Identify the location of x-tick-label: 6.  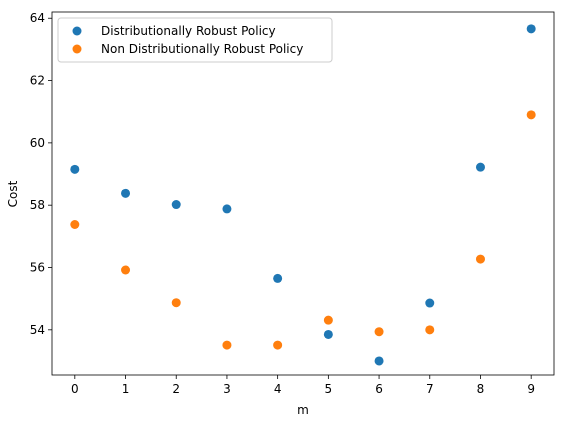
(379, 389).